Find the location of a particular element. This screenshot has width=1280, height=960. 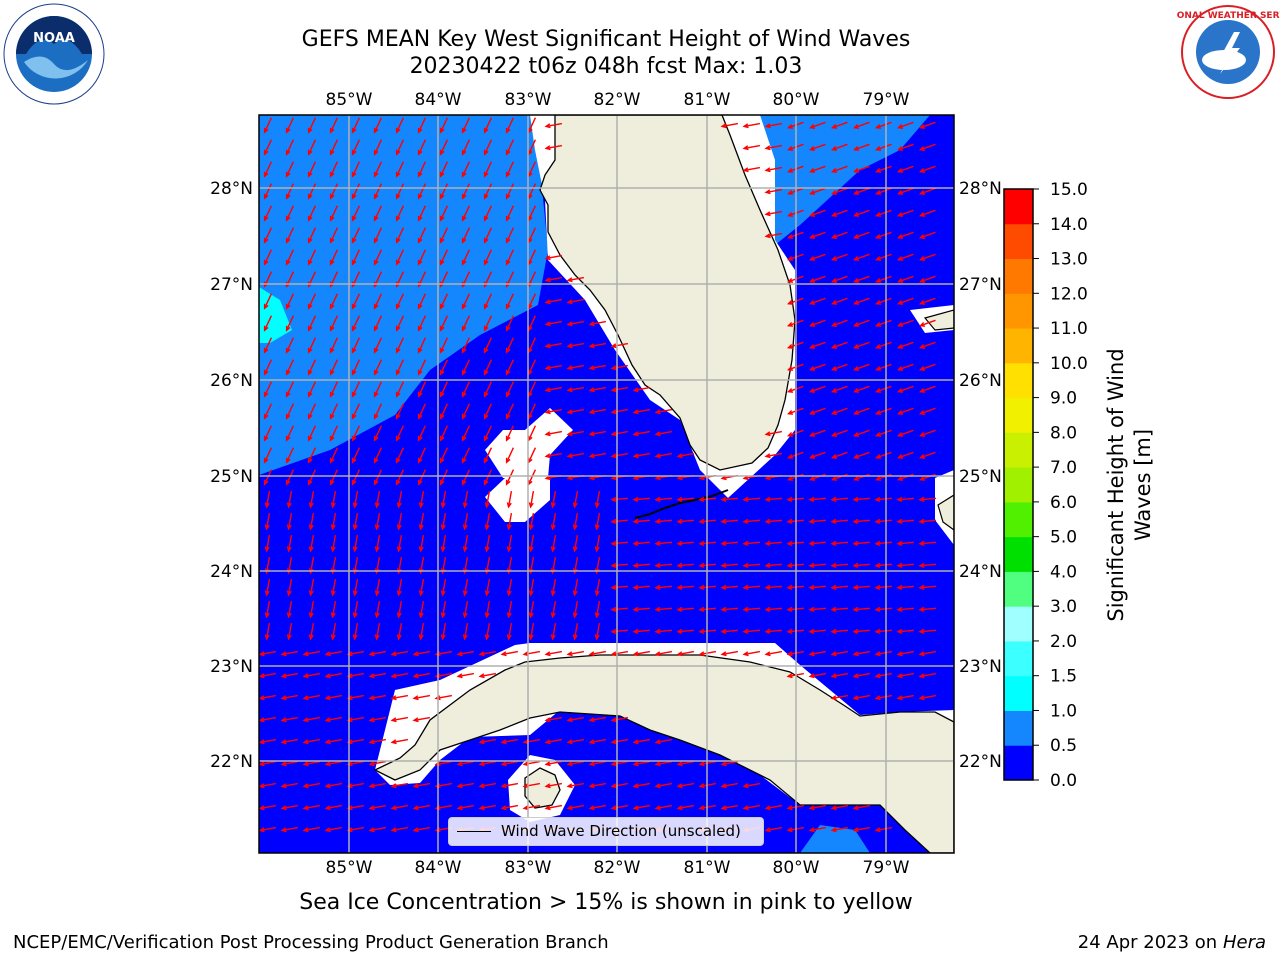

colorbar-segment is located at coordinates (1018, 693).